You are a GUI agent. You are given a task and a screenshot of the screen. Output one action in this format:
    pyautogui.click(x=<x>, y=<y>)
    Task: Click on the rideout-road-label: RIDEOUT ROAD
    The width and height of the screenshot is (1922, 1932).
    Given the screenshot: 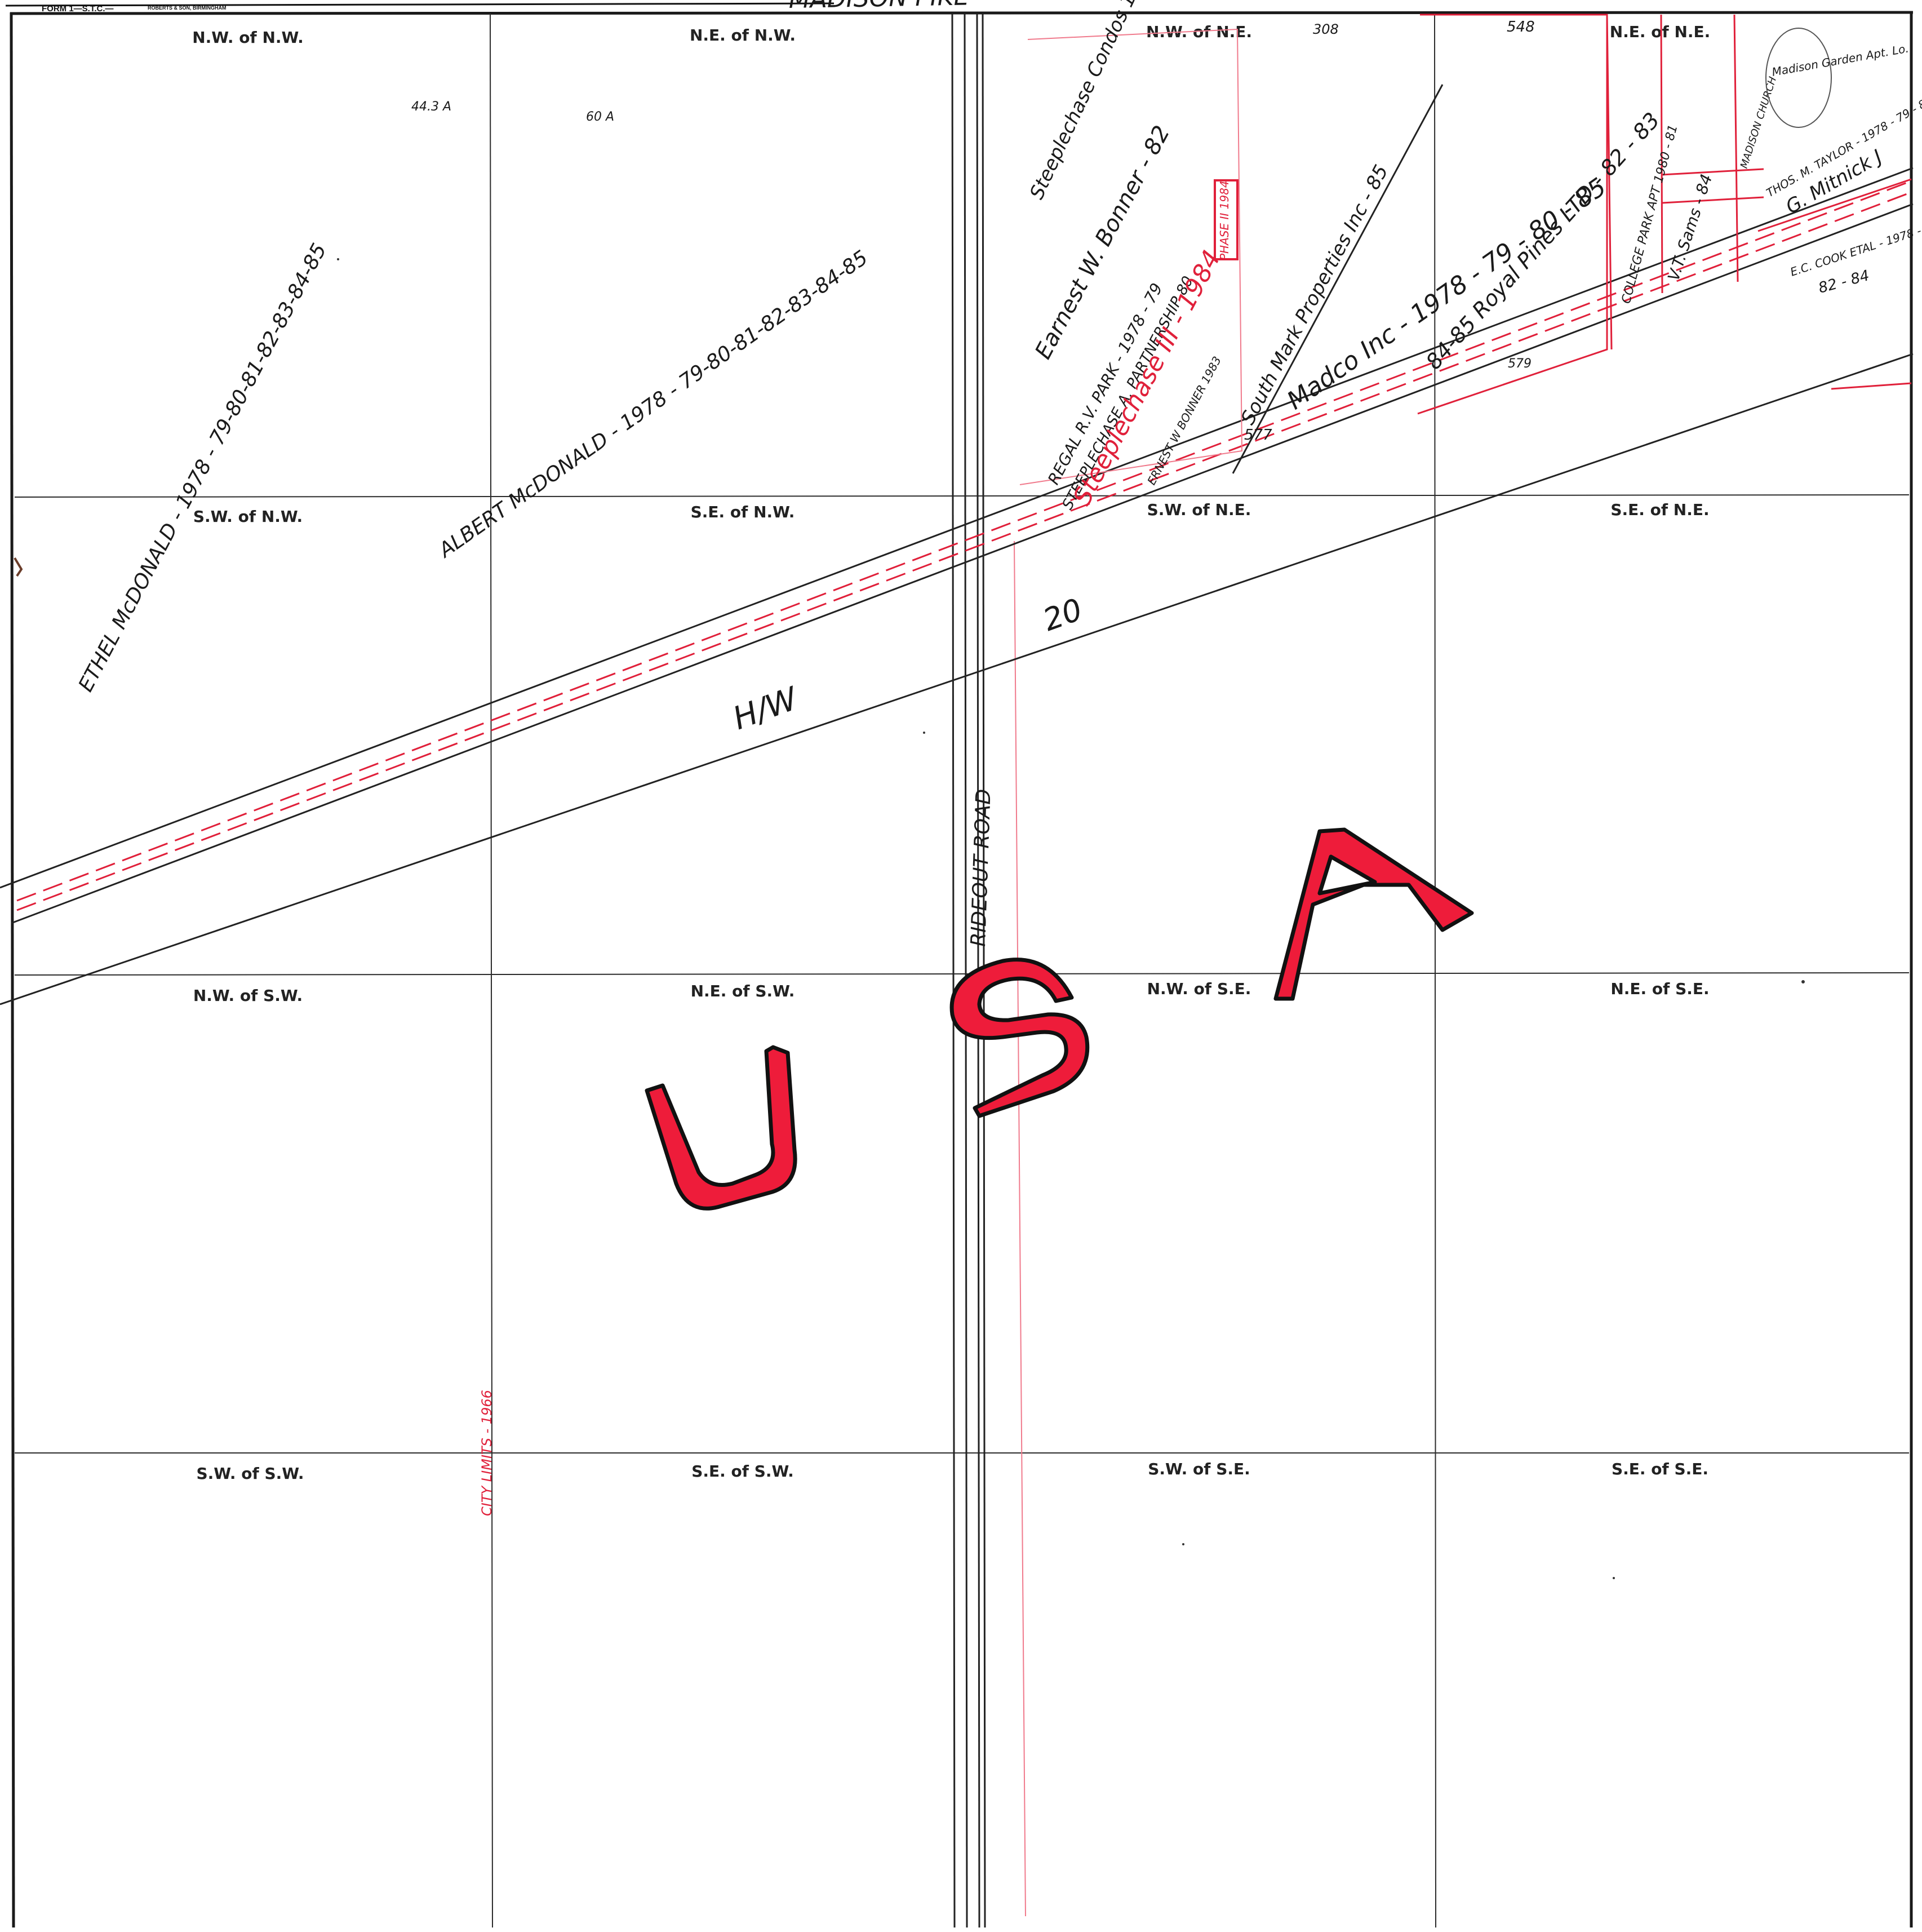 What is the action you would take?
    pyautogui.click(x=981, y=867)
    